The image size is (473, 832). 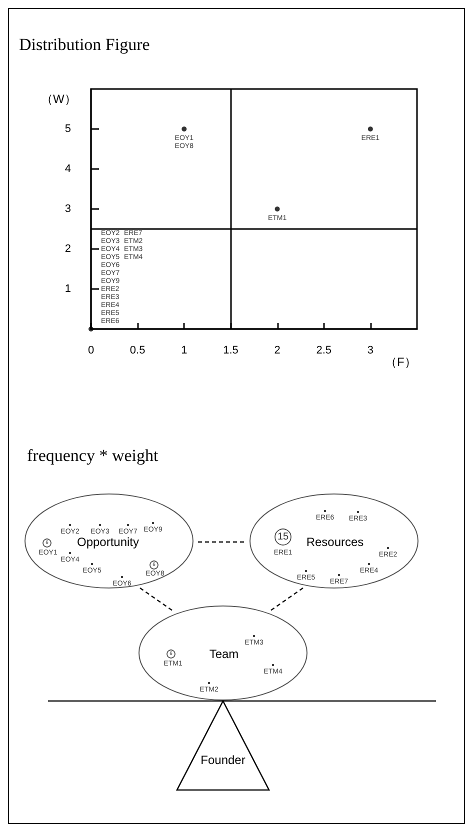 I want to click on x-axis-title: （F）, so click(x=400, y=362).